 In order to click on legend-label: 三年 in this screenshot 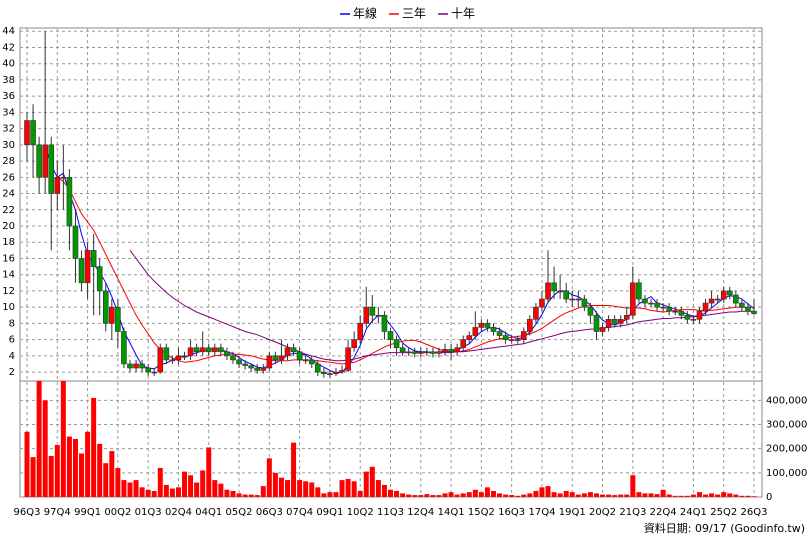, I will do `click(414, 14)`.